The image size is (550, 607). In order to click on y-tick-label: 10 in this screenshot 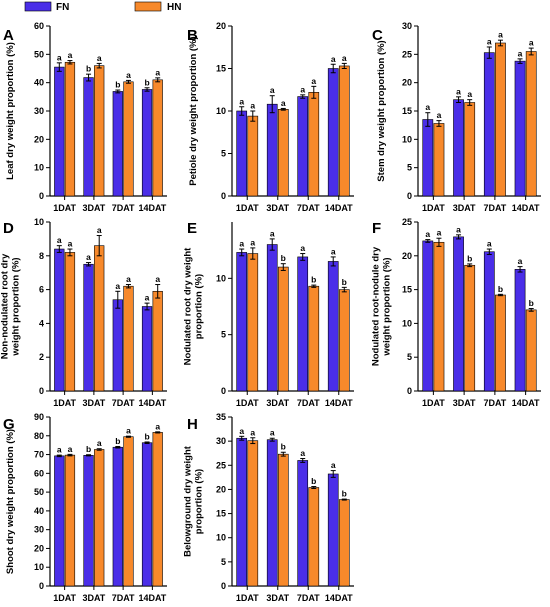, I will do `click(221, 538)`.